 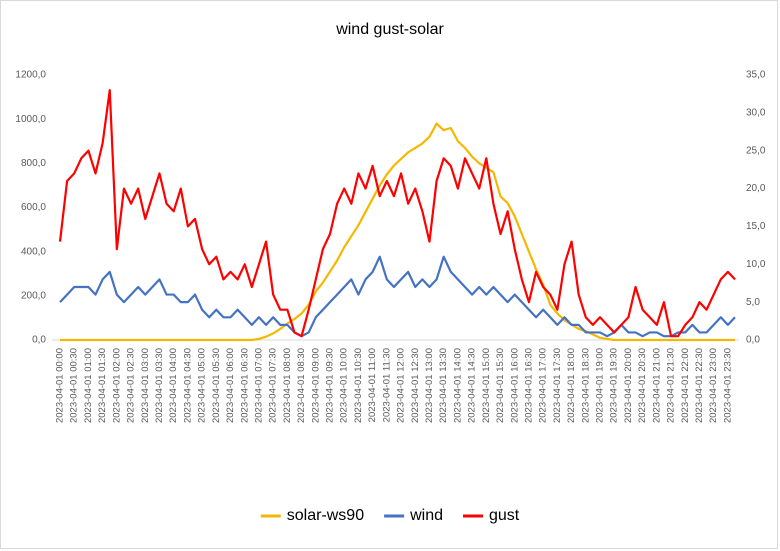 What do you see at coordinates (386, 385) in the screenshot?
I see `x-tick-label: 2023-04-01 11:30` at bounding box center [386, 385].